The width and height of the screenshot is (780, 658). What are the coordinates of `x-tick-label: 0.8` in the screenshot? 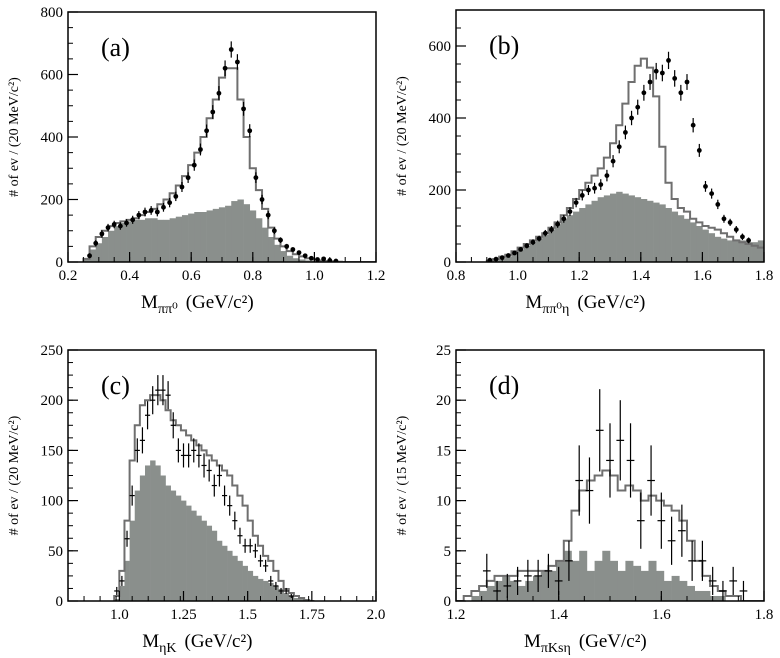 It's located at (456, 276).